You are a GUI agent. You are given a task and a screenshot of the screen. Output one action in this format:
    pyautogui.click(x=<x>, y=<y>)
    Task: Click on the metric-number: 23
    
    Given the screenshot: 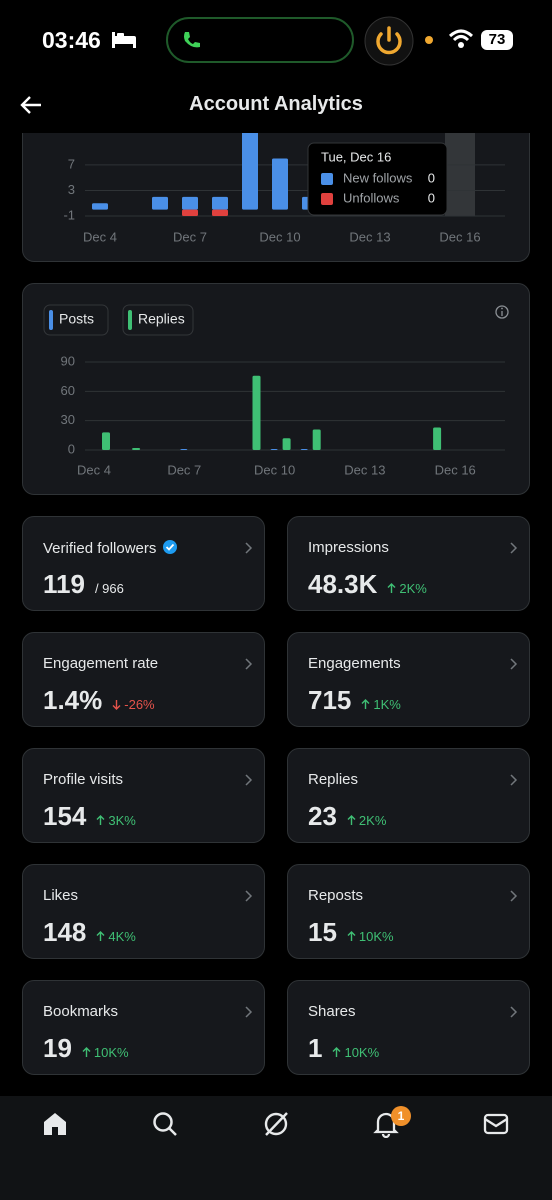 What is the action you would take?
    pyautogui.click(x=322, y=816)
    